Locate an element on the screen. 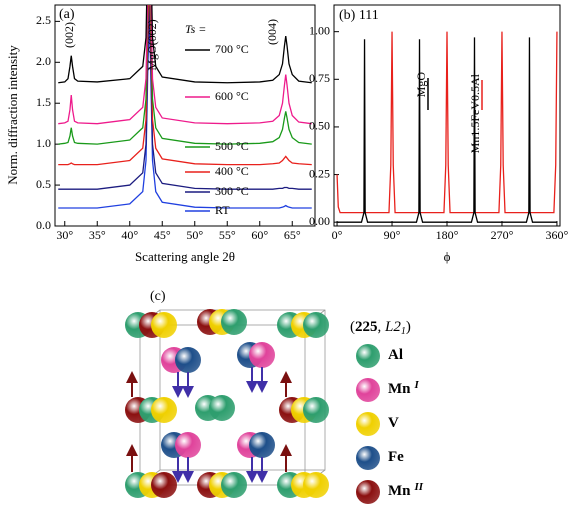 This screenshot has width=577, height=513. x-axis-label: Scattering angle 2θ is located at coordinates (185, 256).